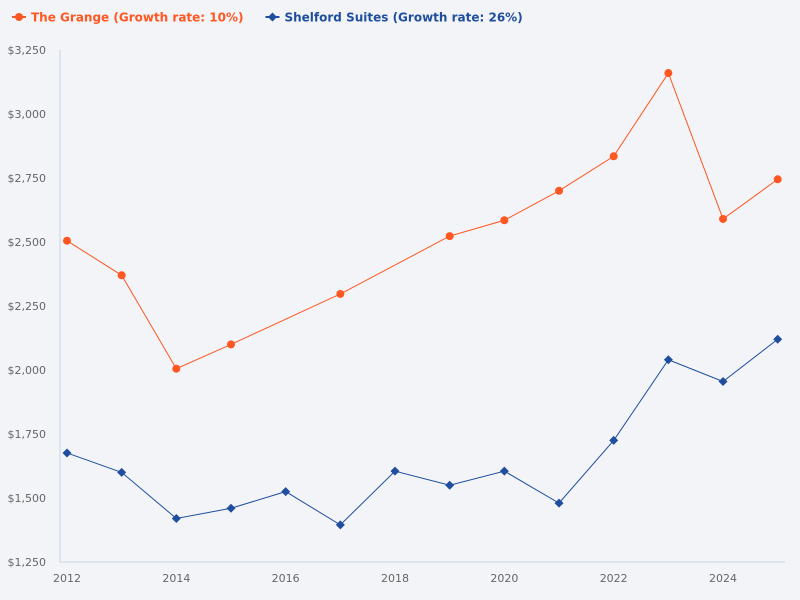 This screenshot has height=600, width=800. I want to click on y-tick-label: $2,750, so click(27, 178).